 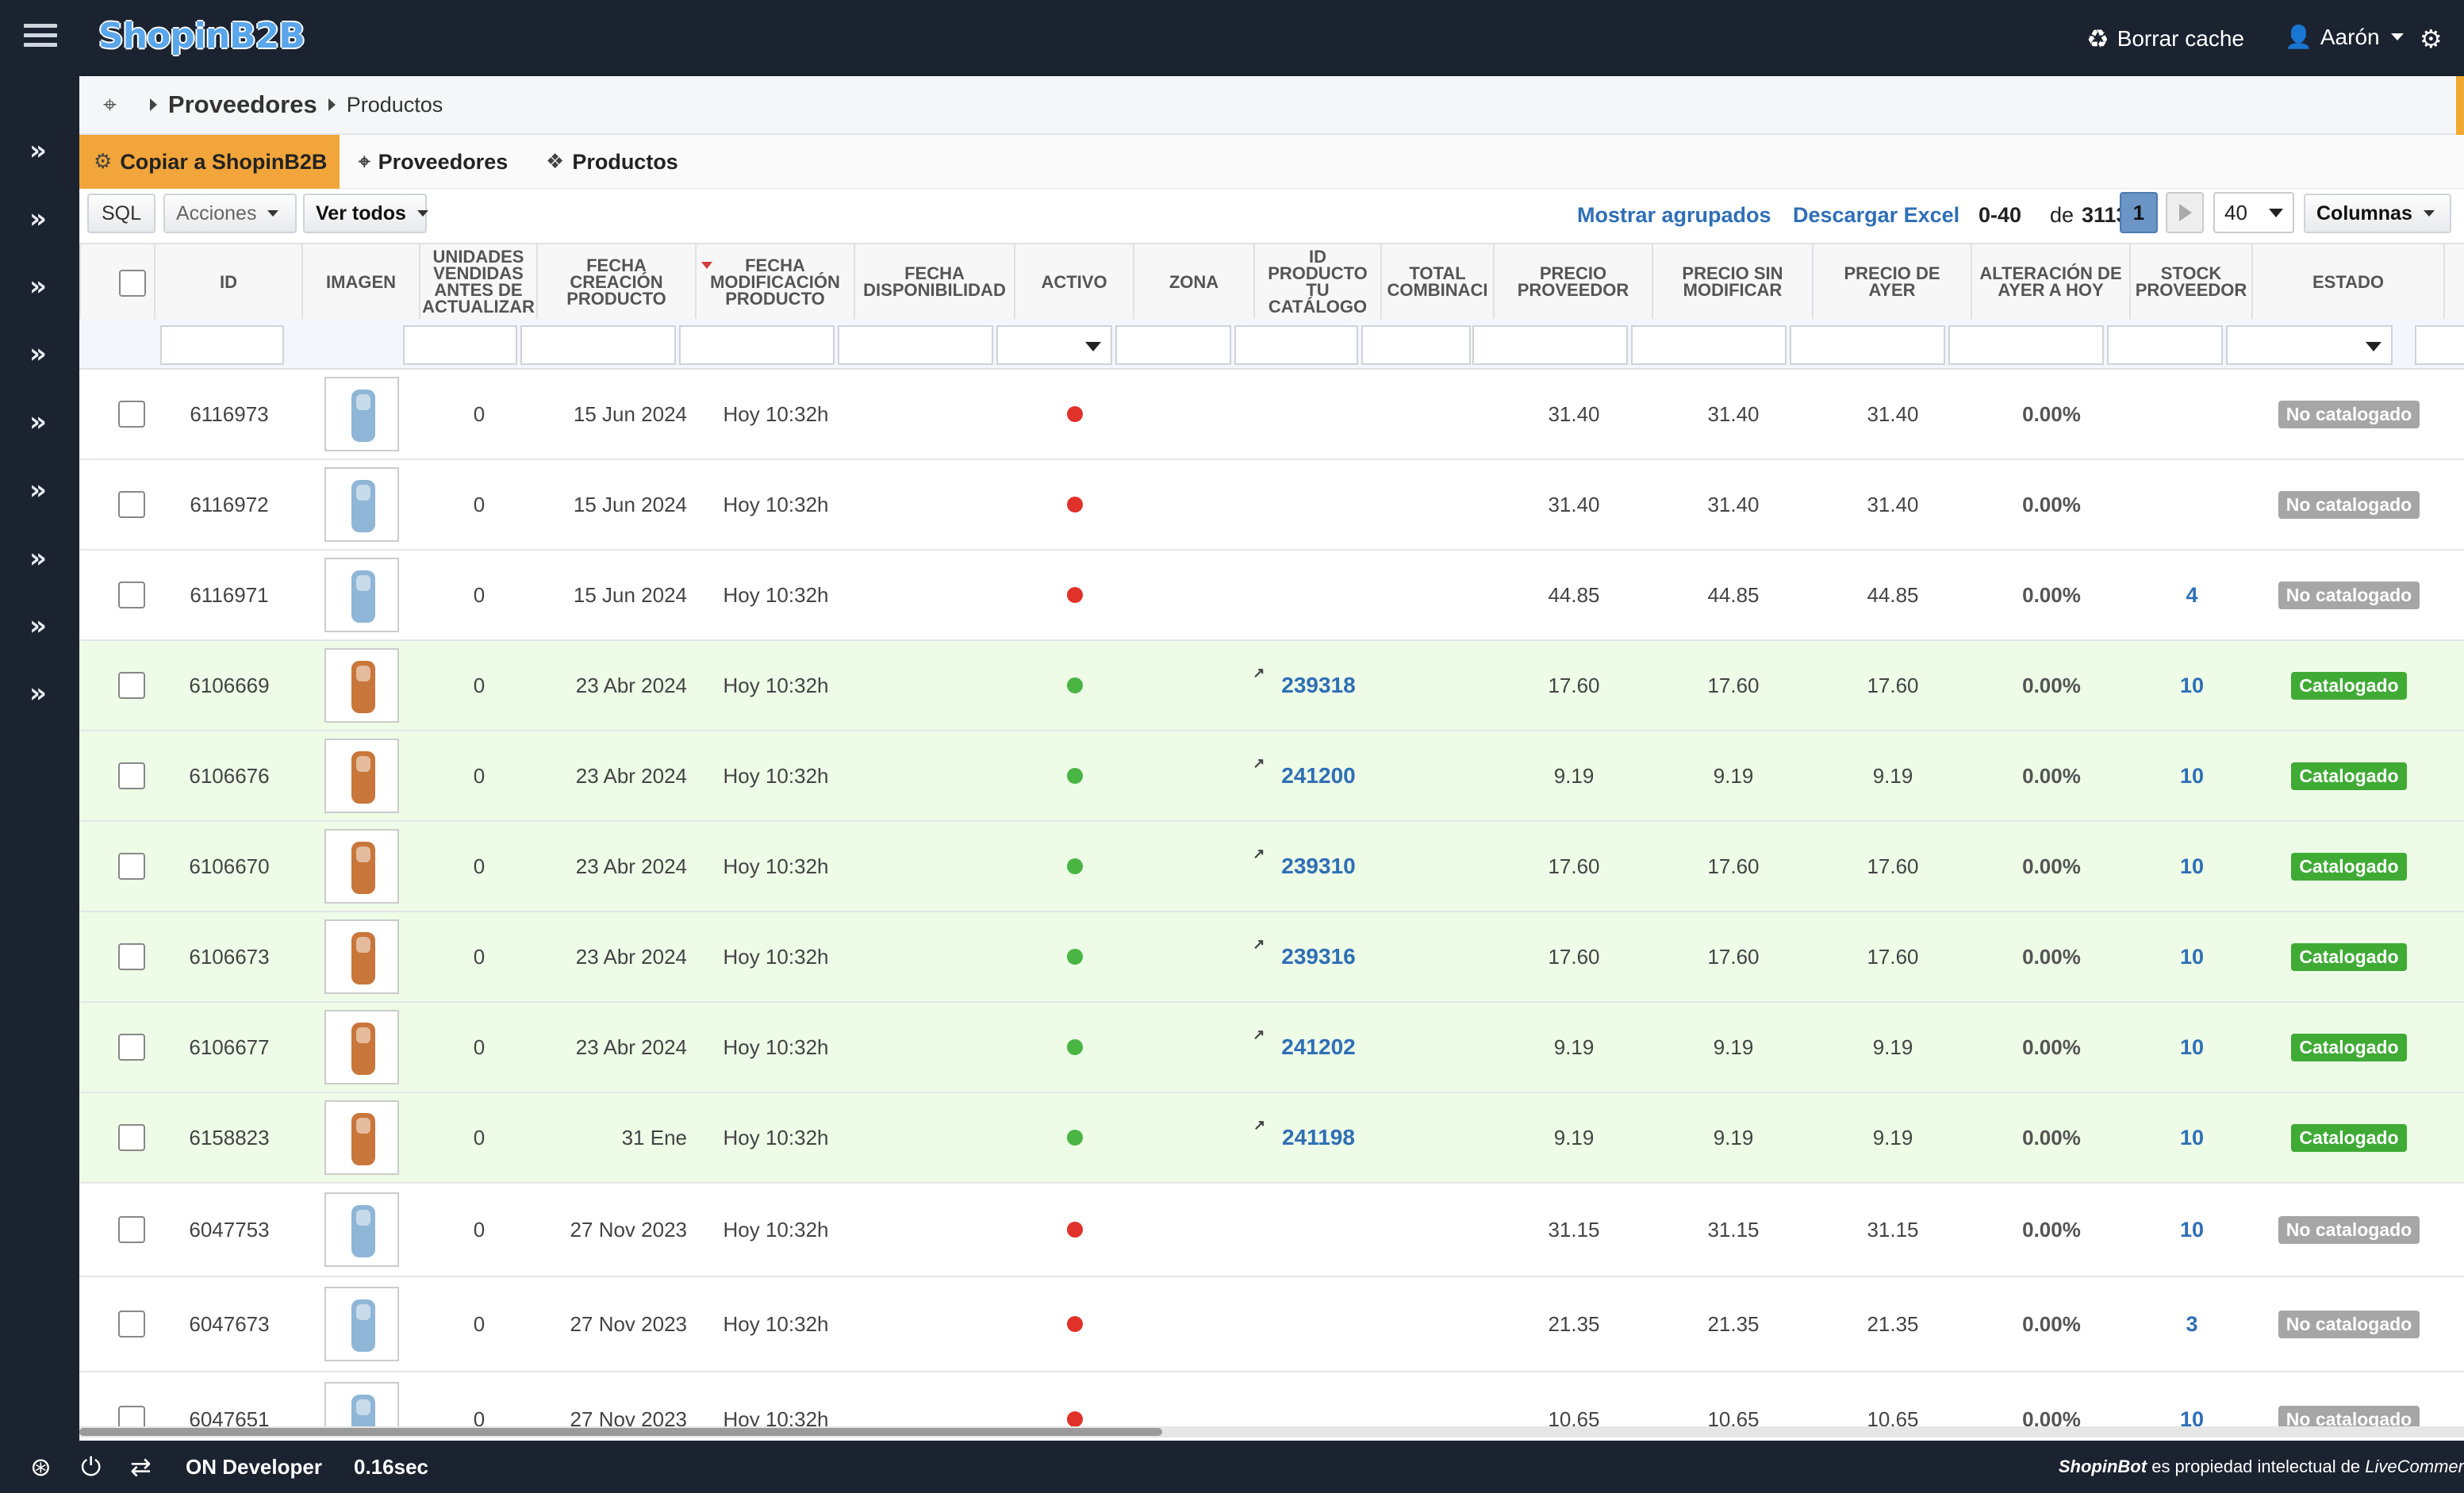 What do you see at coordinates (620, 1432) in the screenshot?
I see `scrollbar-thumb` at bounding box center [620, 1432].